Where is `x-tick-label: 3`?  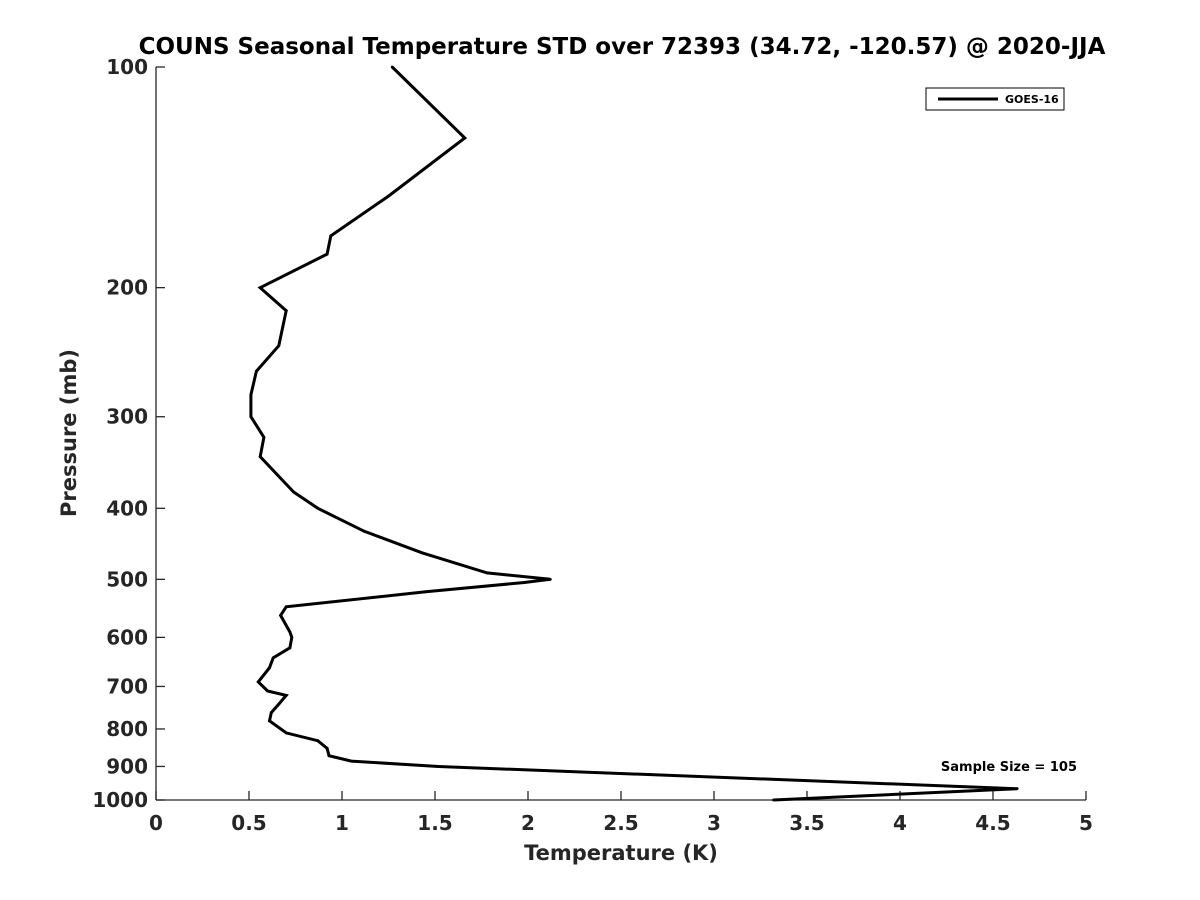
x-tick-label: 3 is located at coordinates (714, 823).